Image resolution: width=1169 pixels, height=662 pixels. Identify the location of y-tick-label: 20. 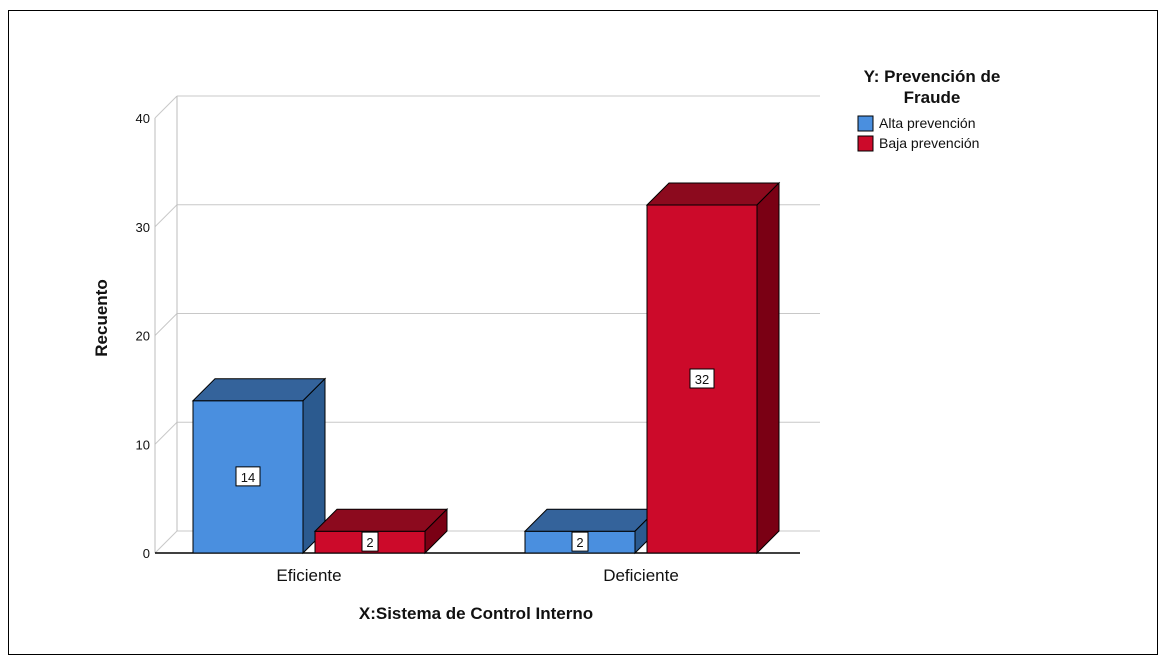
(143, 336).